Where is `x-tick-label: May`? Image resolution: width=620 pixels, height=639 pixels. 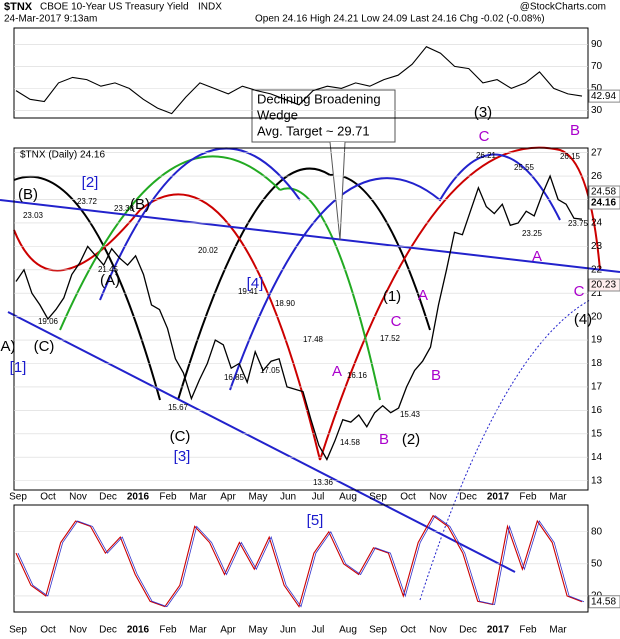 x-tick-label: May is located at coordinates (258, 497).